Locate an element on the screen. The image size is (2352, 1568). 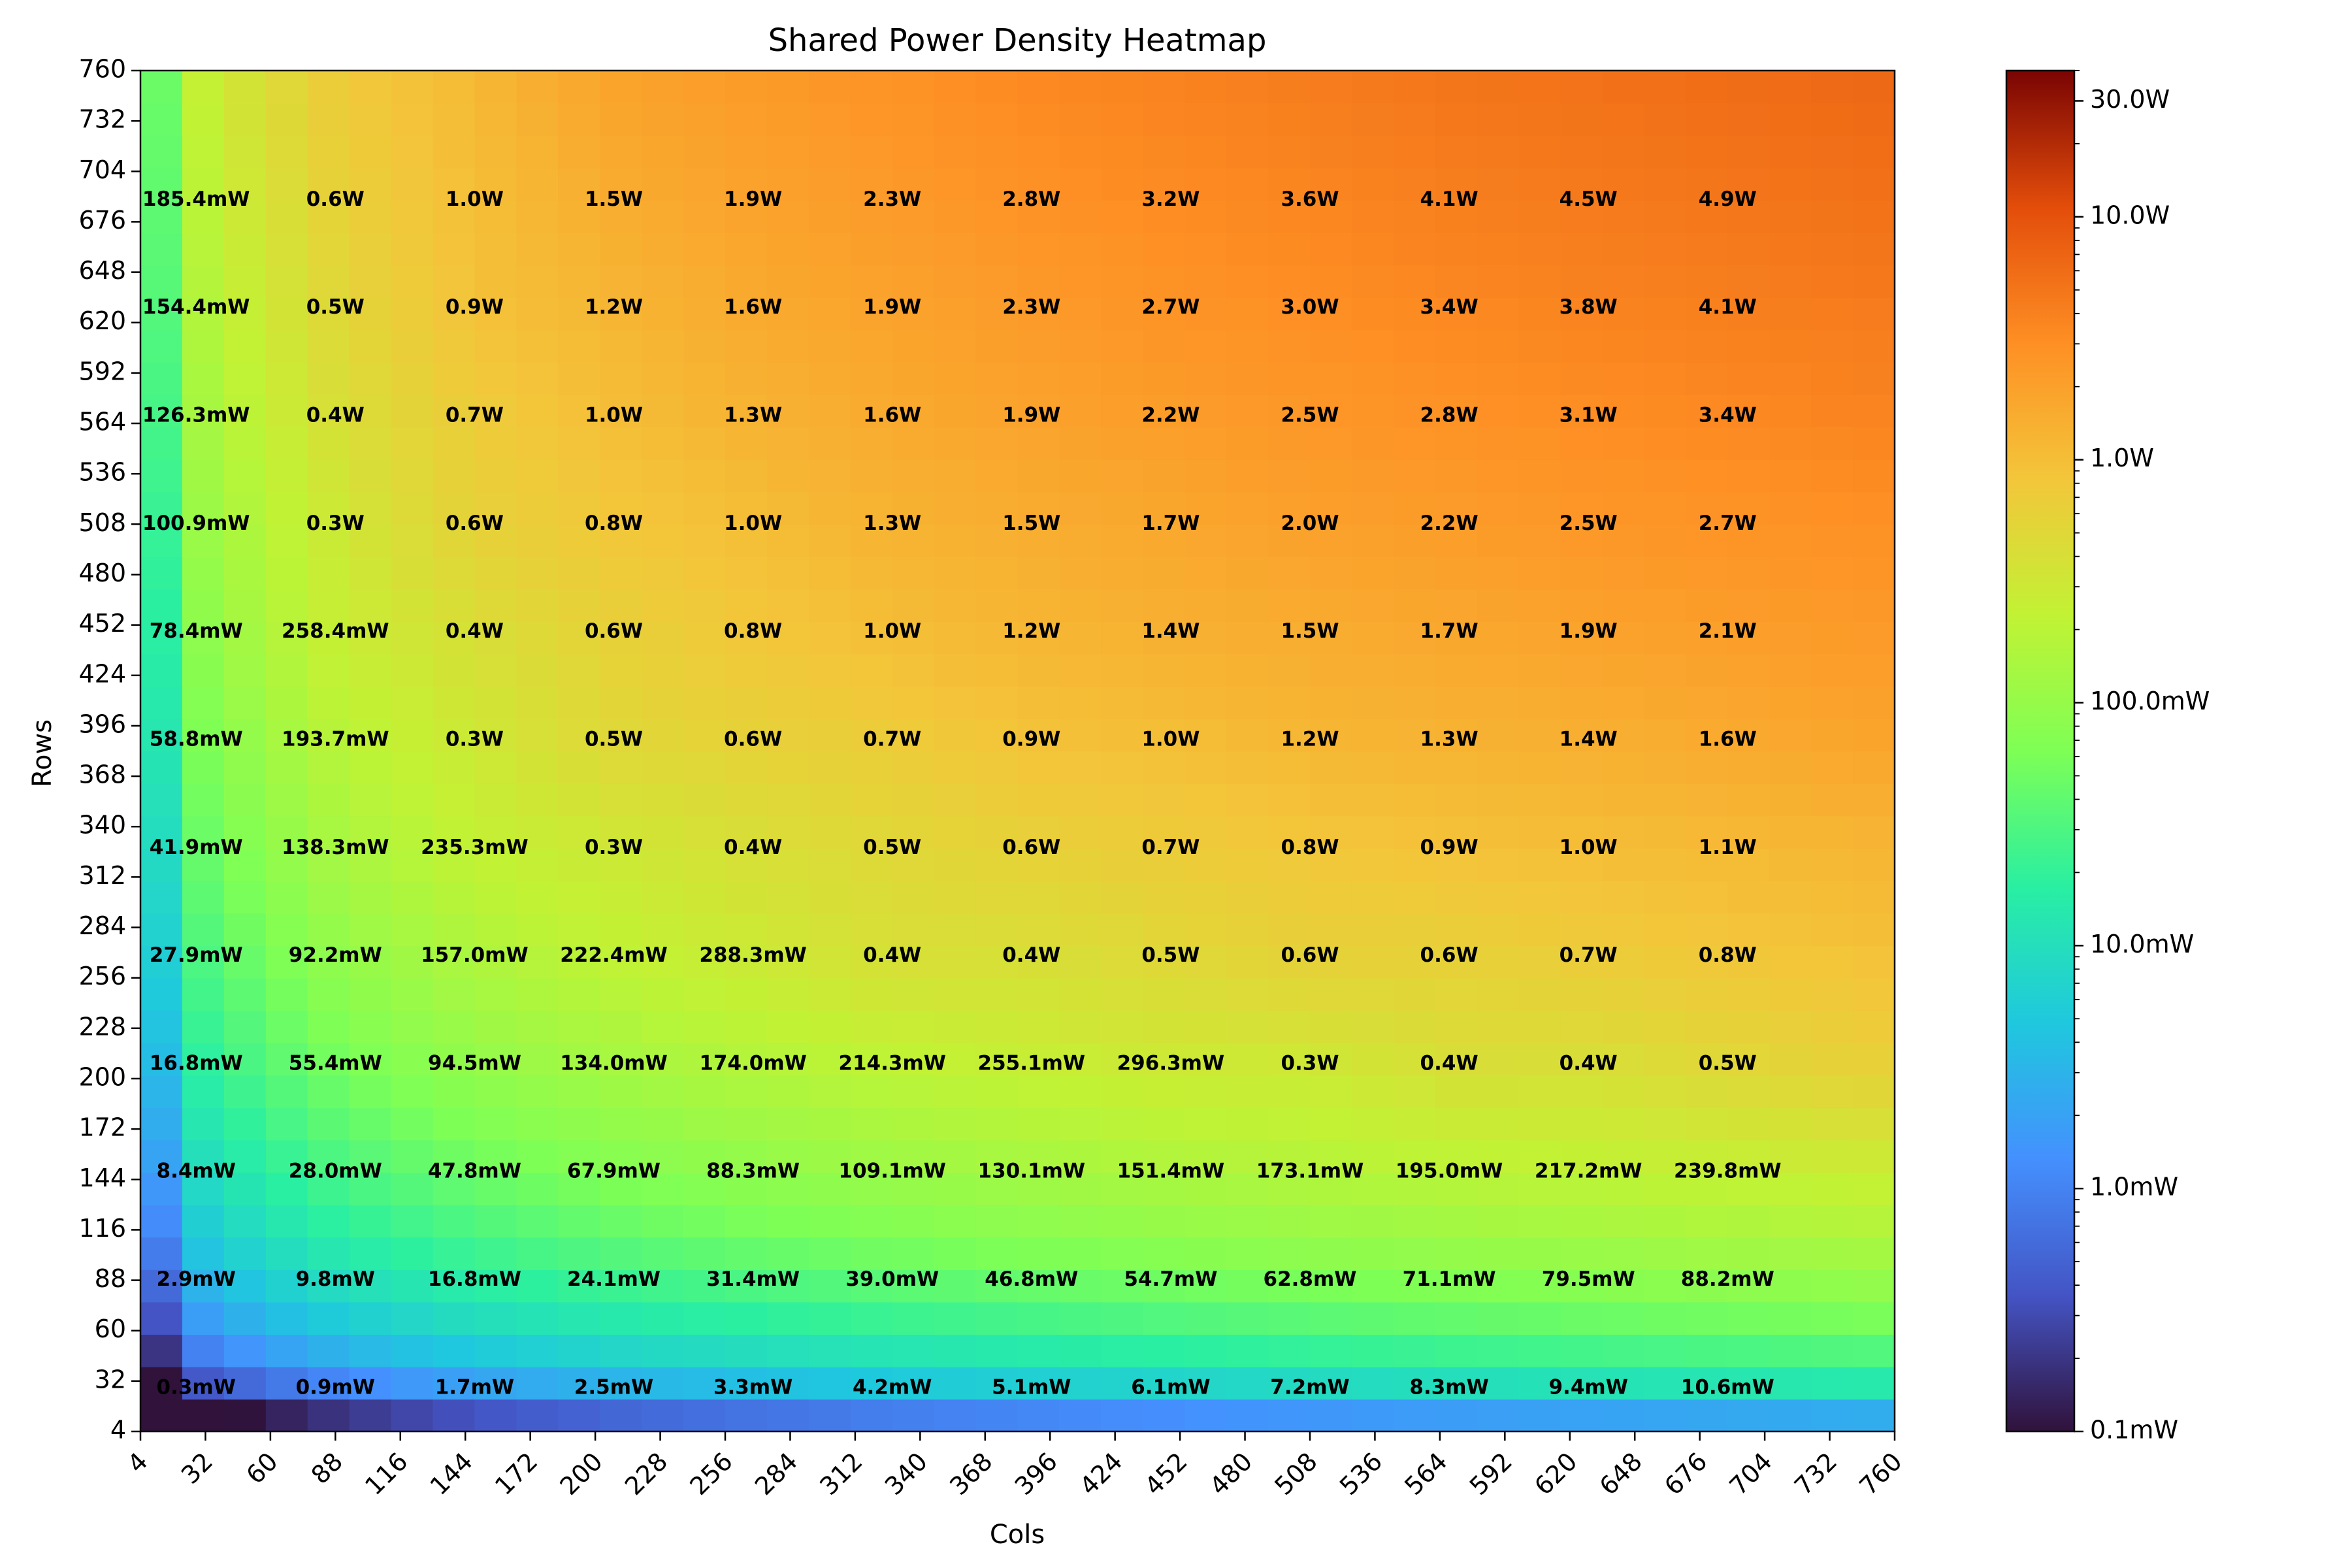
cell-label: 157.0mW is located at coordinates (475, 955).